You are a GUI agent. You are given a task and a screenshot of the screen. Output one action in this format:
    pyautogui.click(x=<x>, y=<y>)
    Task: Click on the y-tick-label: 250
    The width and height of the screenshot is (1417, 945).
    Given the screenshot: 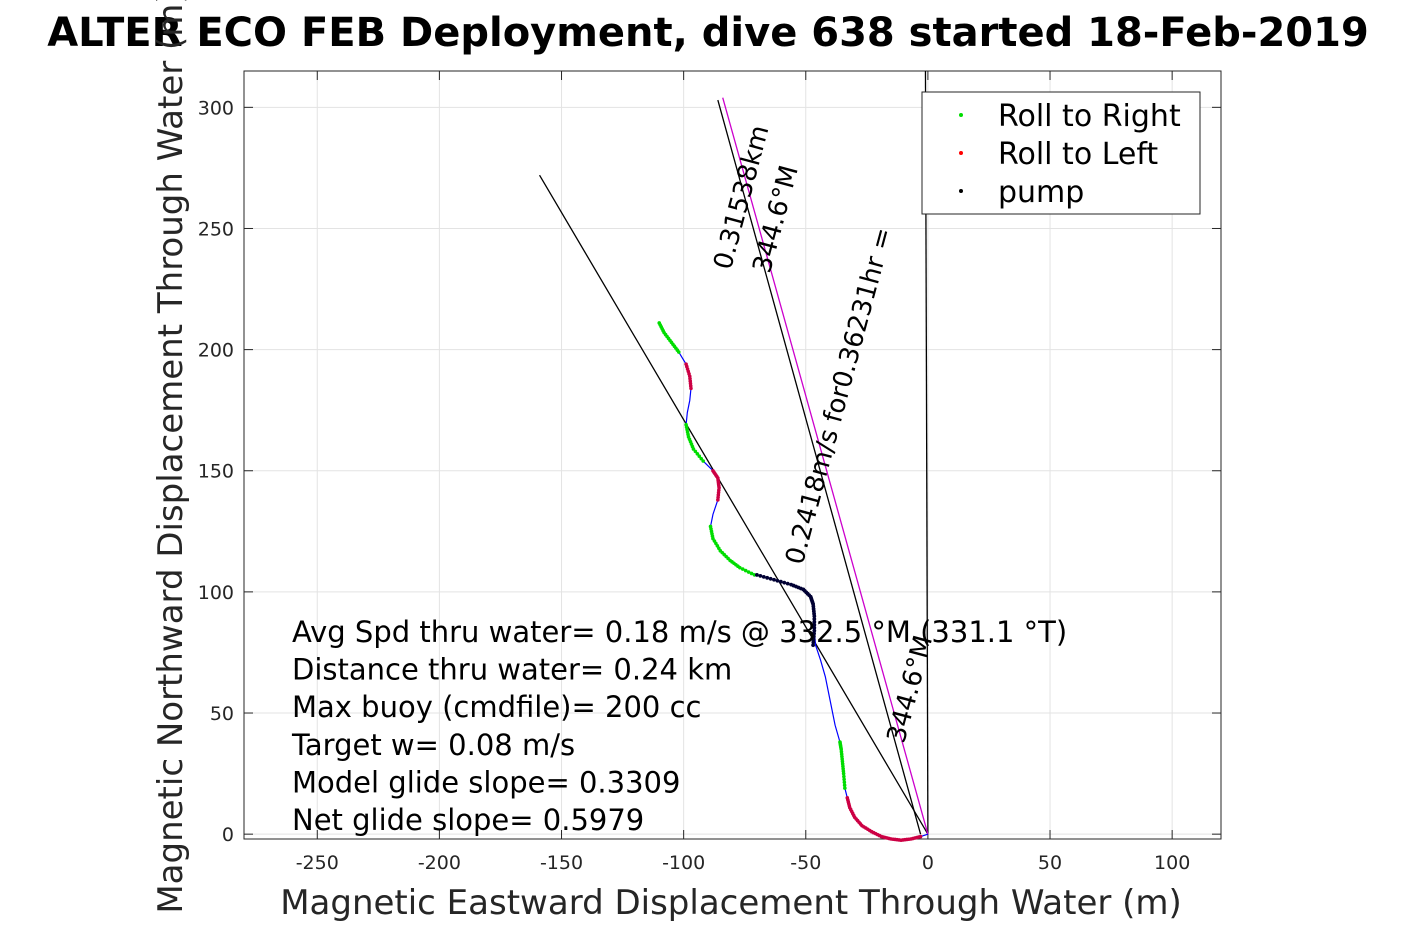 What is the action you would take?
    pyautogui.click(x=216, y=229)
    